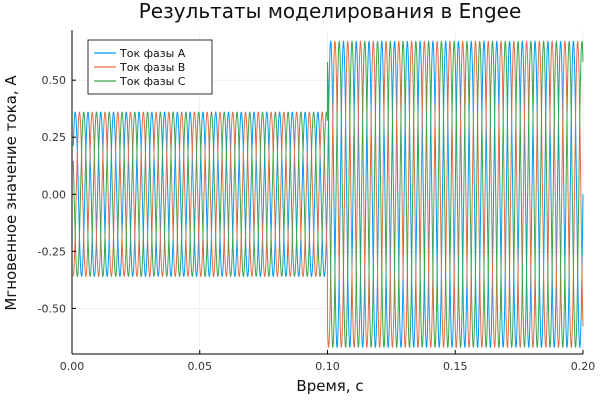 This screenshot has height=400, width=600. I want to click on y-tick-label: 0.00, so click(54, 194).